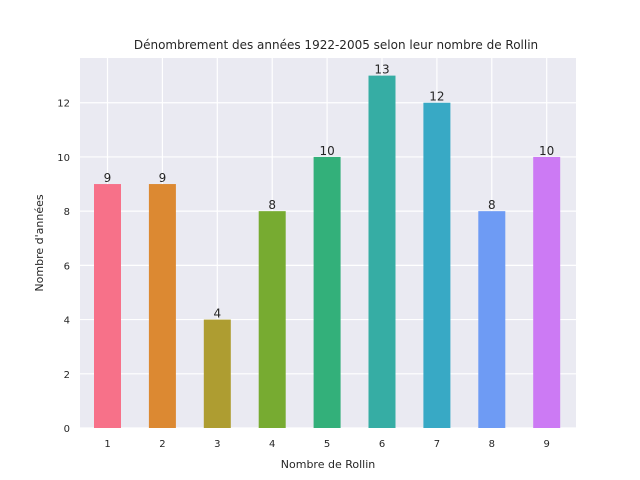 This screenshot has height=480, width=640. Describe the element at coordinates (39, 242) in the screenshot. I see `y-axis-label: Nombre d'années` at that location.